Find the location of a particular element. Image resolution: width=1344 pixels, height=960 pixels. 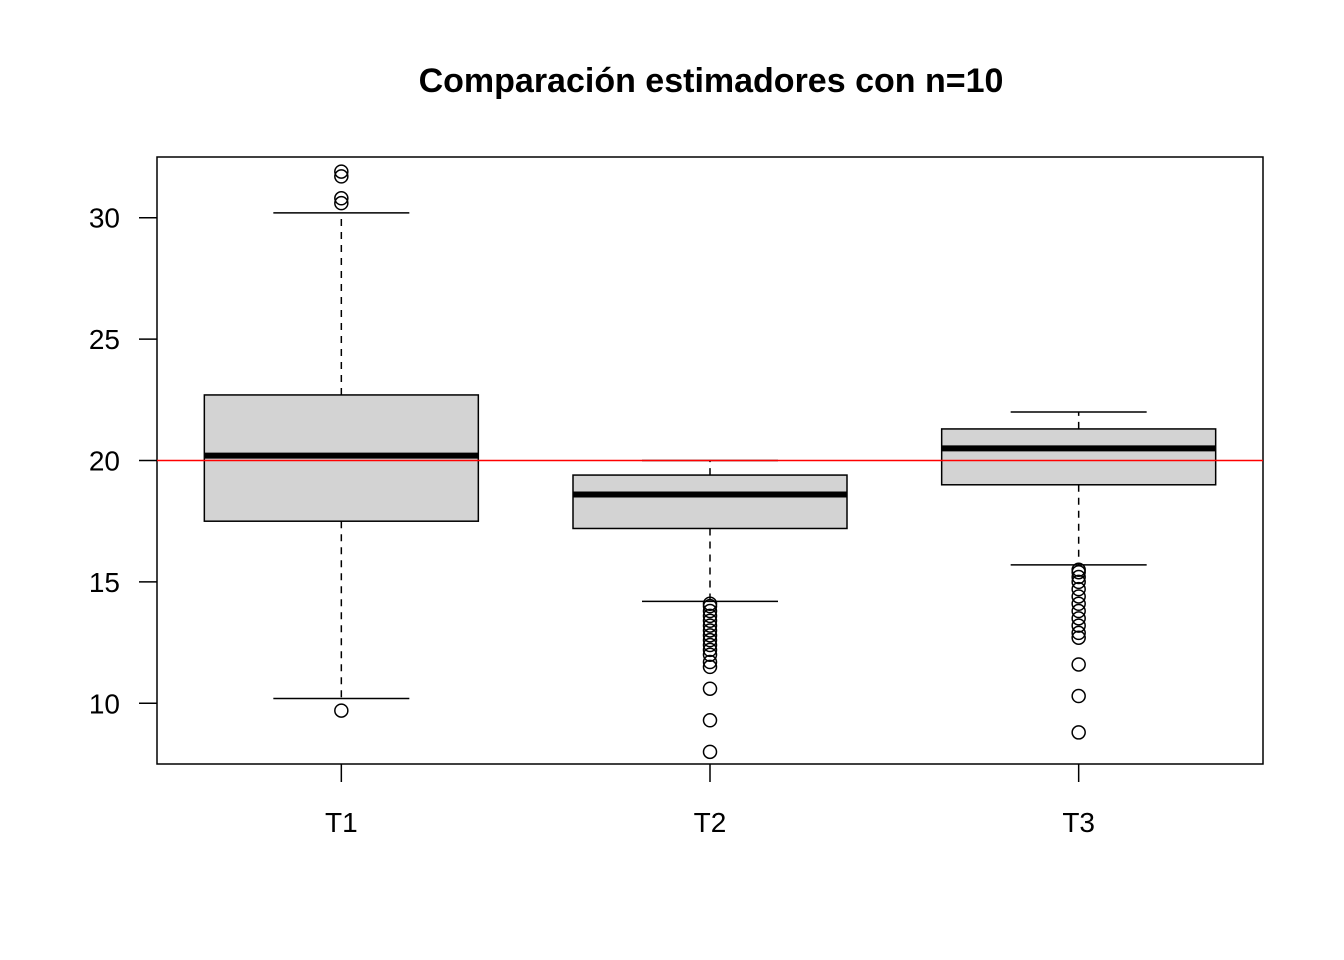

x-tick-label: T1 is located at coordinates (341, 822).